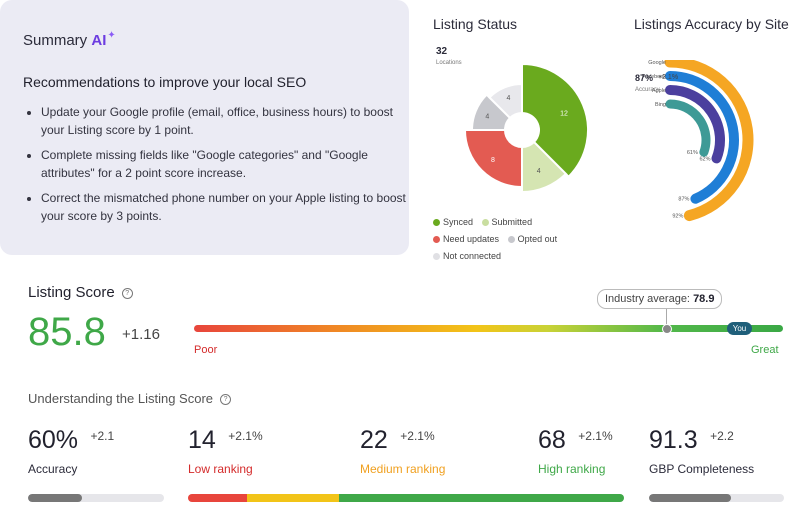 Image resolution: width=812 pixels, height=523 pixels. I want to click on metric-value: 91.3, so click(673, 440).